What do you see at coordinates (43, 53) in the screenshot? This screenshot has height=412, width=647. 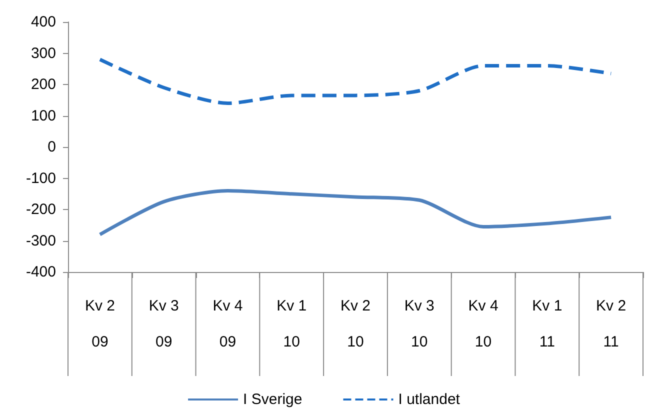 I see `y-tick-label: 300` at bounding box center [43, 53].